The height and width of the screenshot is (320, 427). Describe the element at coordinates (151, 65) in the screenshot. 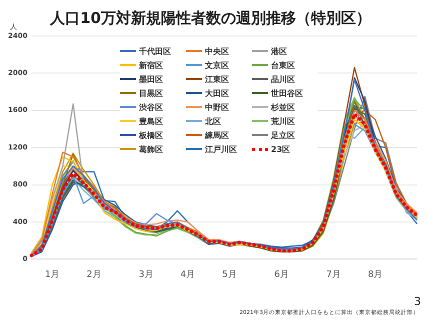

I see `legend-label: 新宿区` at that location.